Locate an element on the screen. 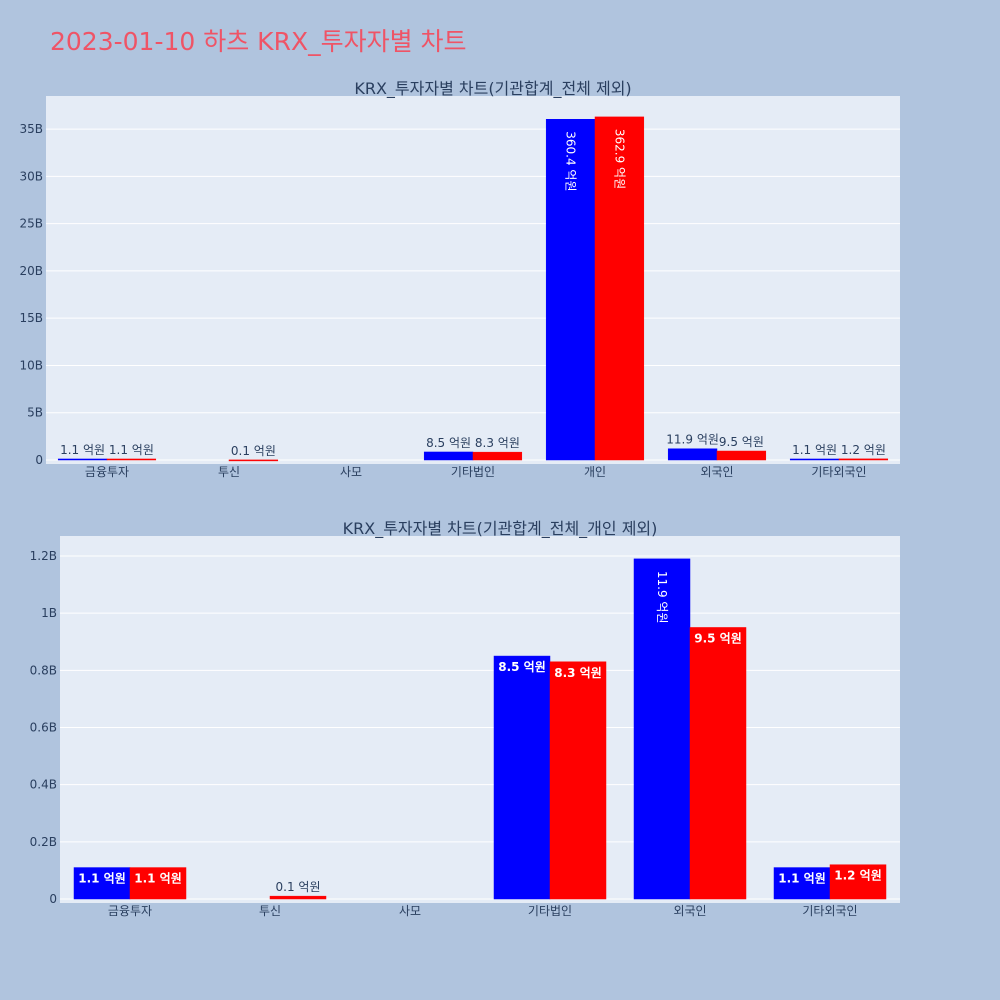  y-tick-label: 15B is located at coordinates (31, 318).